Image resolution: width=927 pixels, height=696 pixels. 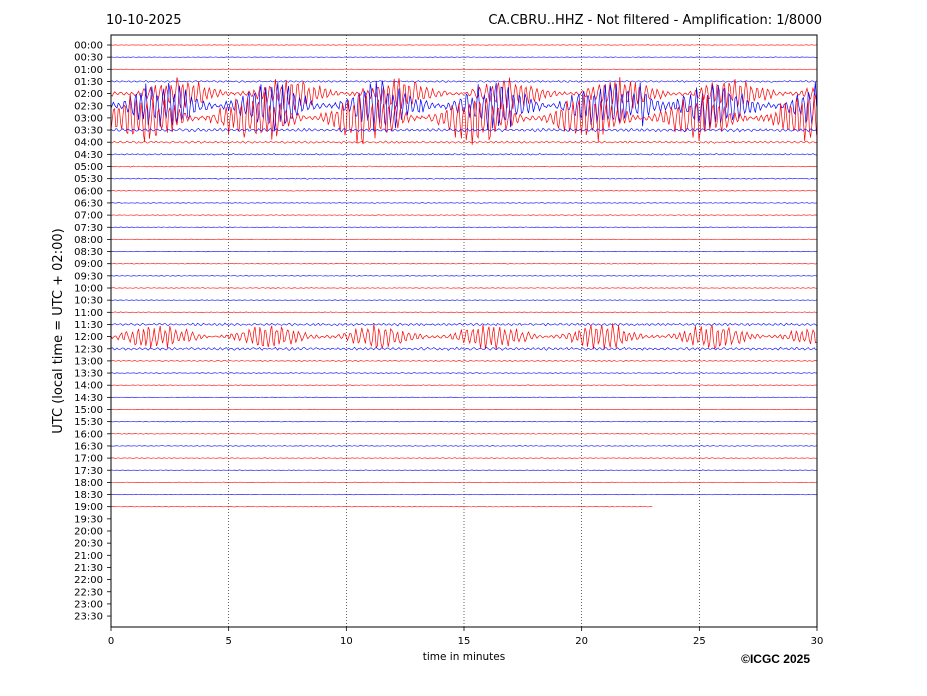 I want to click on y-tick-label: 15:30, so click(x=88, y=422).